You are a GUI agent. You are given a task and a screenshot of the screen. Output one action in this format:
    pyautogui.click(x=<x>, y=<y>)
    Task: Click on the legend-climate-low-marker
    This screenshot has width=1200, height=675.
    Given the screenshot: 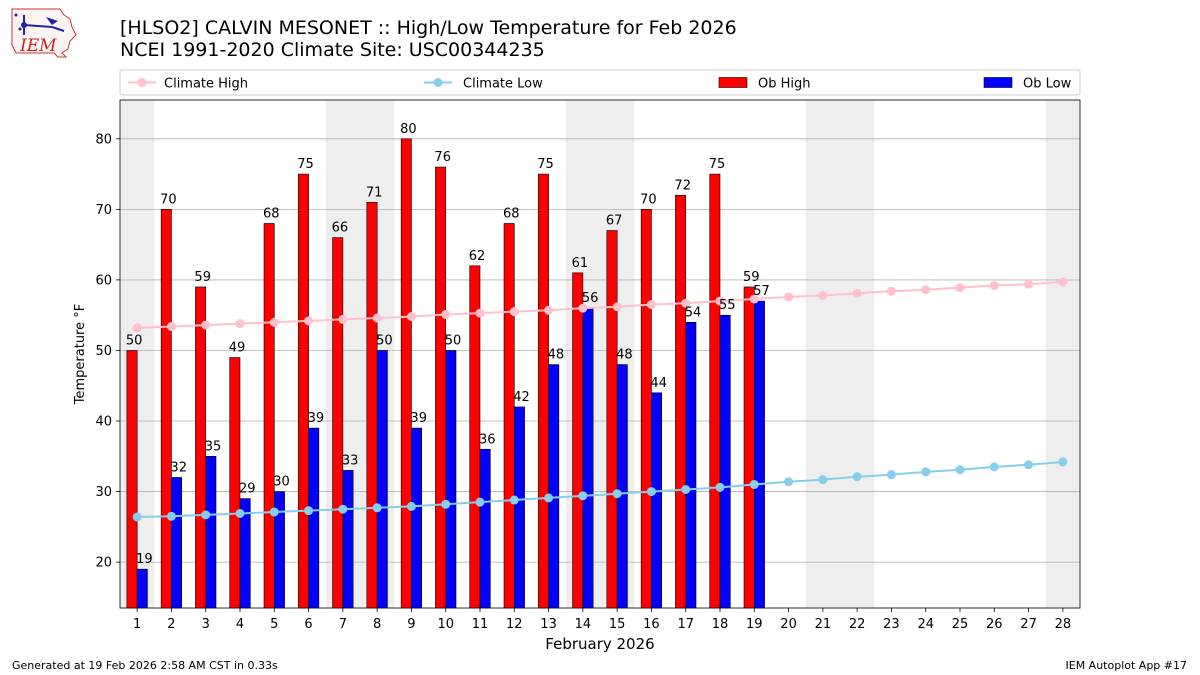 What is the action you would take?
    pyautogui.click(x=438, y=82)
    